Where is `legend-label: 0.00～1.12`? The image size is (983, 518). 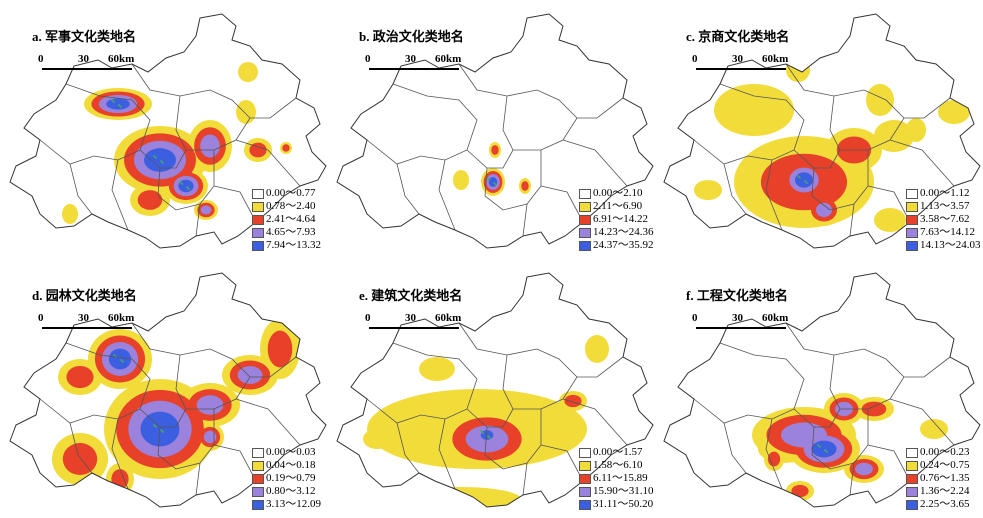
legend-label: 0.00～1.12 is located at coordinates (945, 193).